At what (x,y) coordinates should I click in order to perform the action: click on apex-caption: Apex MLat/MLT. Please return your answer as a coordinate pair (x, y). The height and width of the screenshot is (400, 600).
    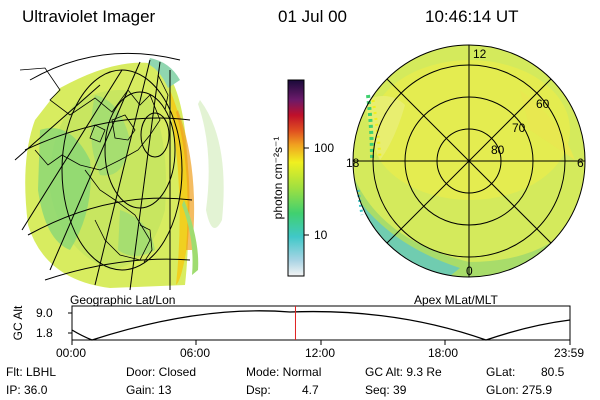
    Looking at the image, I should click on (456, 300).